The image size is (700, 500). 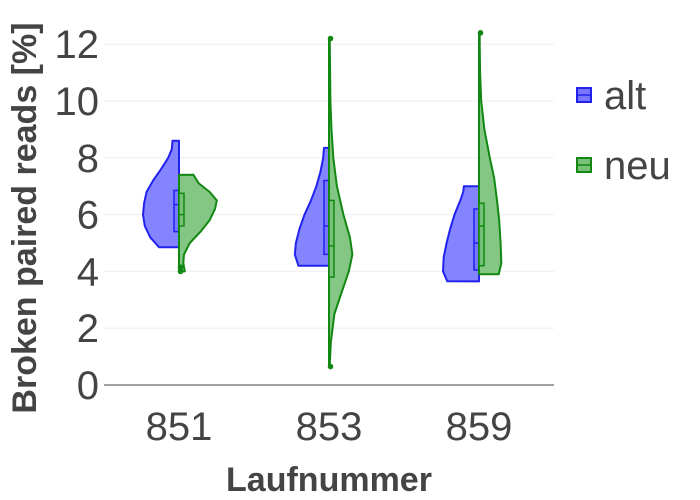 I want to click on y-tick-label: 4, so click(x=88, y=272).